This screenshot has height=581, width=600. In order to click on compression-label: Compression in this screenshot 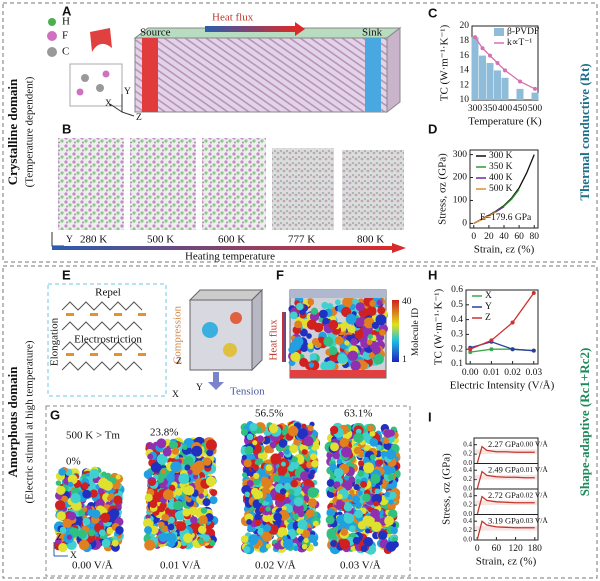, I will do `click(178, 334)`.